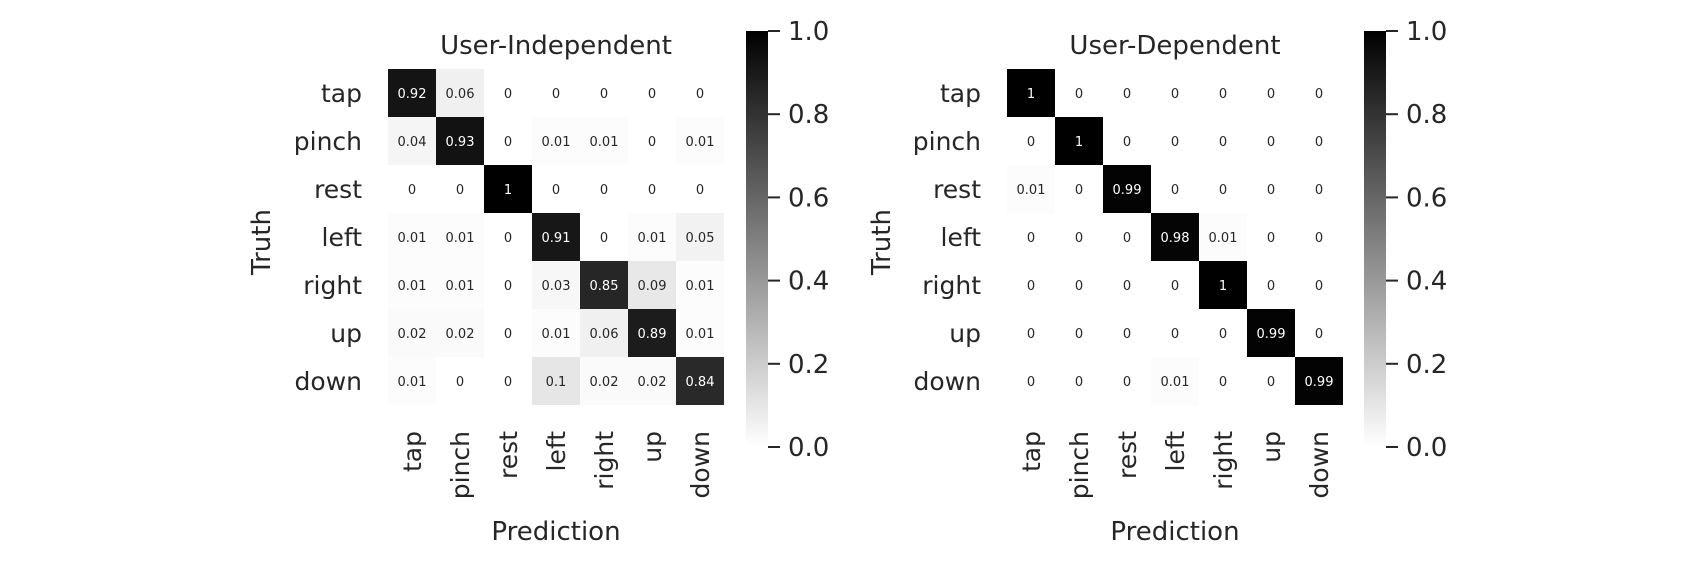 The width and height of the screenshot is (1694, 562). What do you see at coordinates (961, 237) in the screenshot?
I see `y-tick-label: left` at bounding box center [961, 237].